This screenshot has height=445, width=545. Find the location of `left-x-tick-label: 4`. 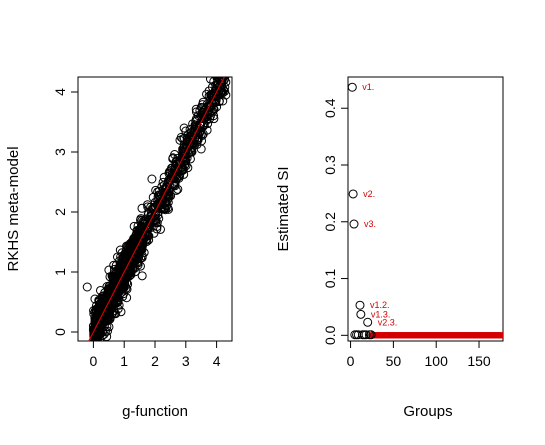

left-x-tick-label: 4 is located at coordinates (217, 361).